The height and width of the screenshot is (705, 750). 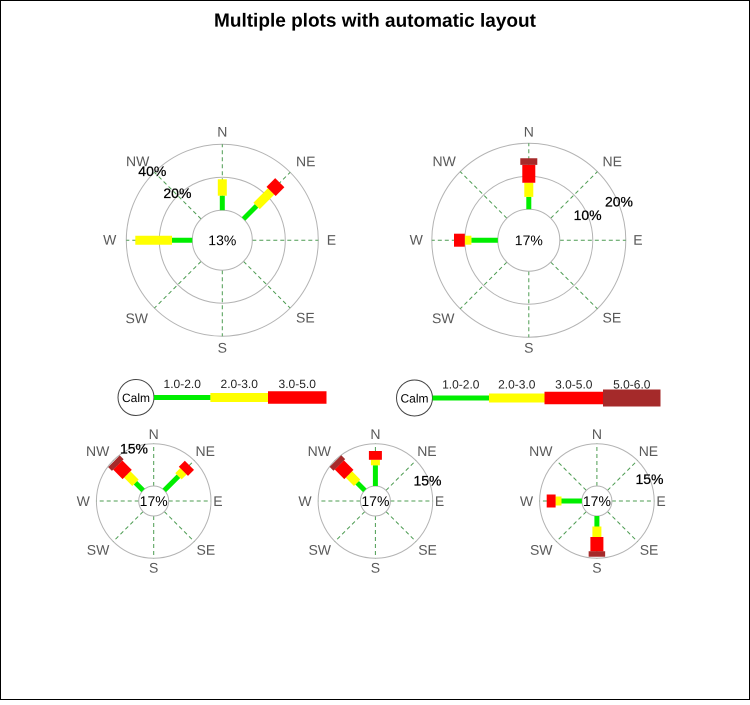 I want to click on svg-text:Multiple plots with automatic: Multiple plots with automatic layout, so click(x=375, y=21).